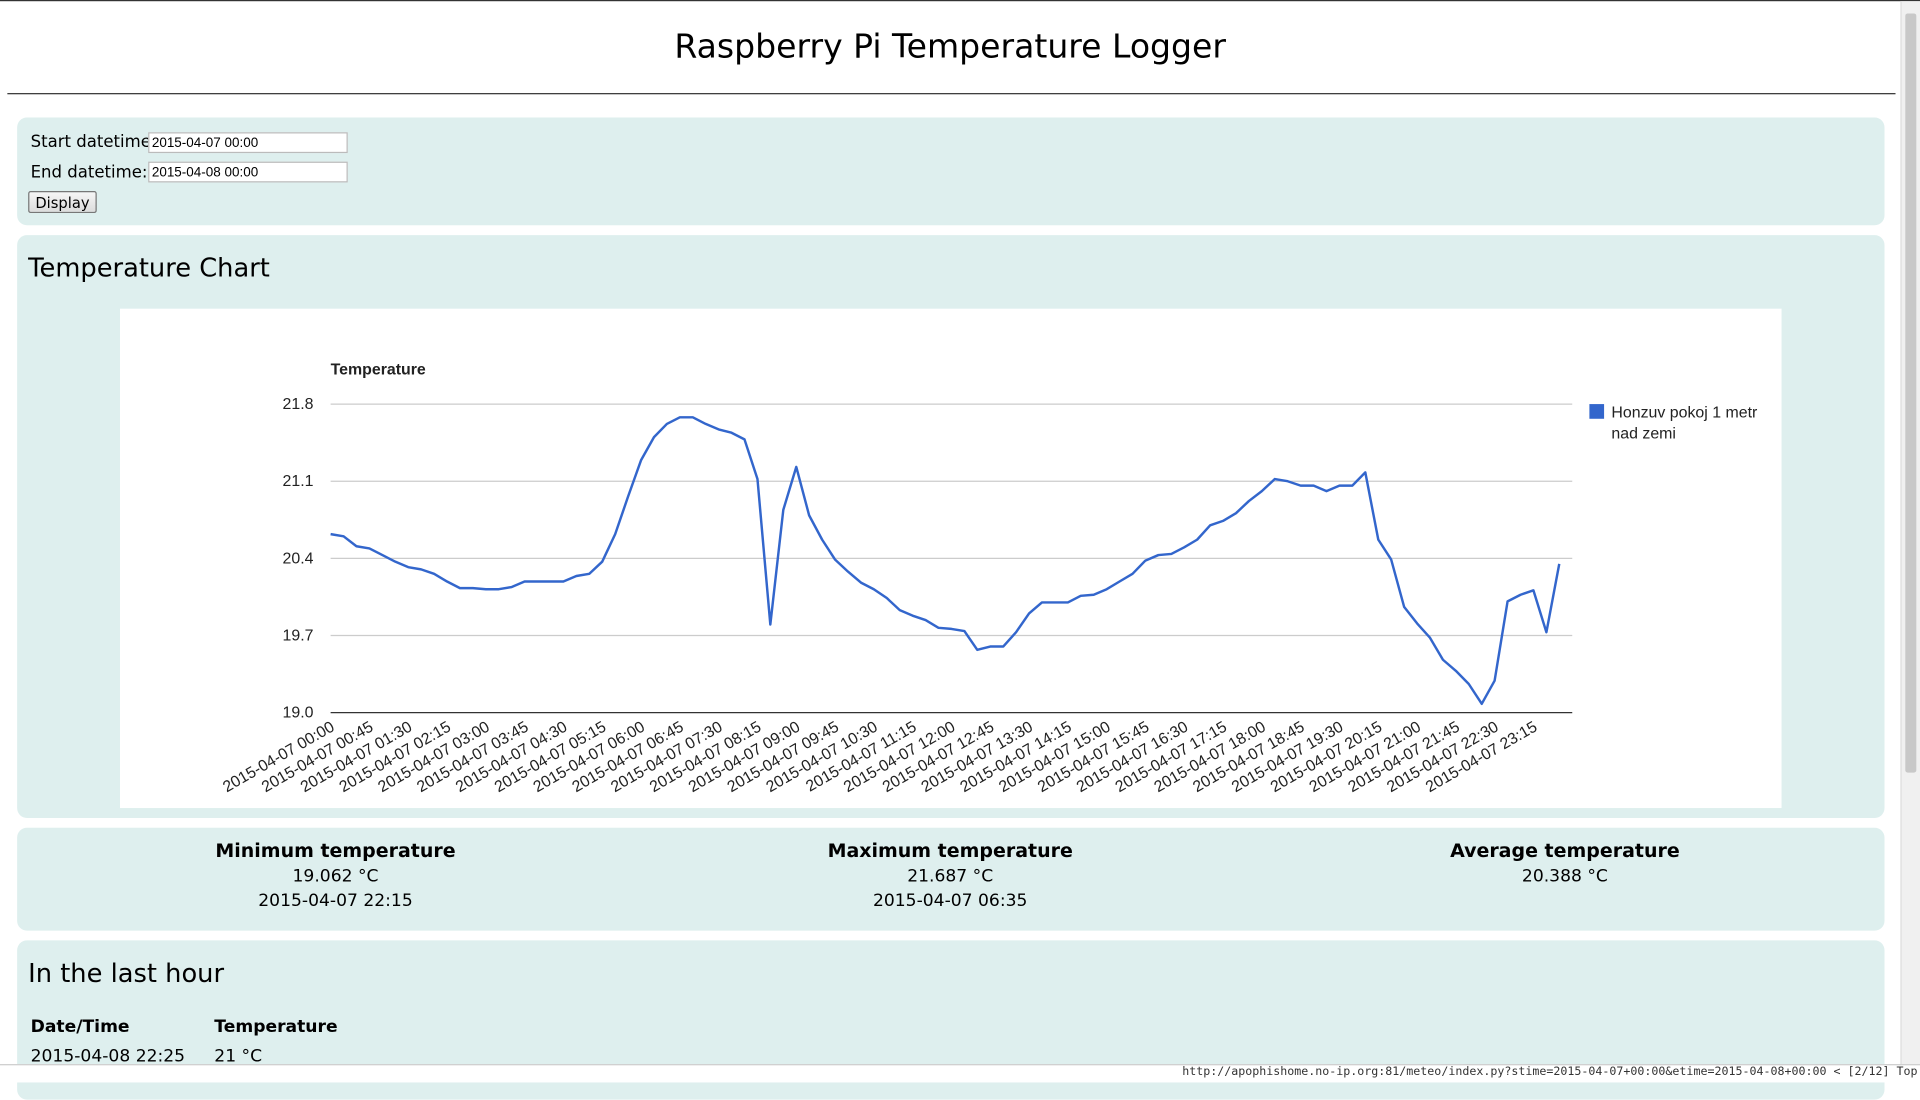 Image resolution: width=1920 pixels, height=1100 pixels. What do you see at coordinates (89, 172) in the screenshot?
I see `end-label: End datetime:` at bounding box center [89, 172].